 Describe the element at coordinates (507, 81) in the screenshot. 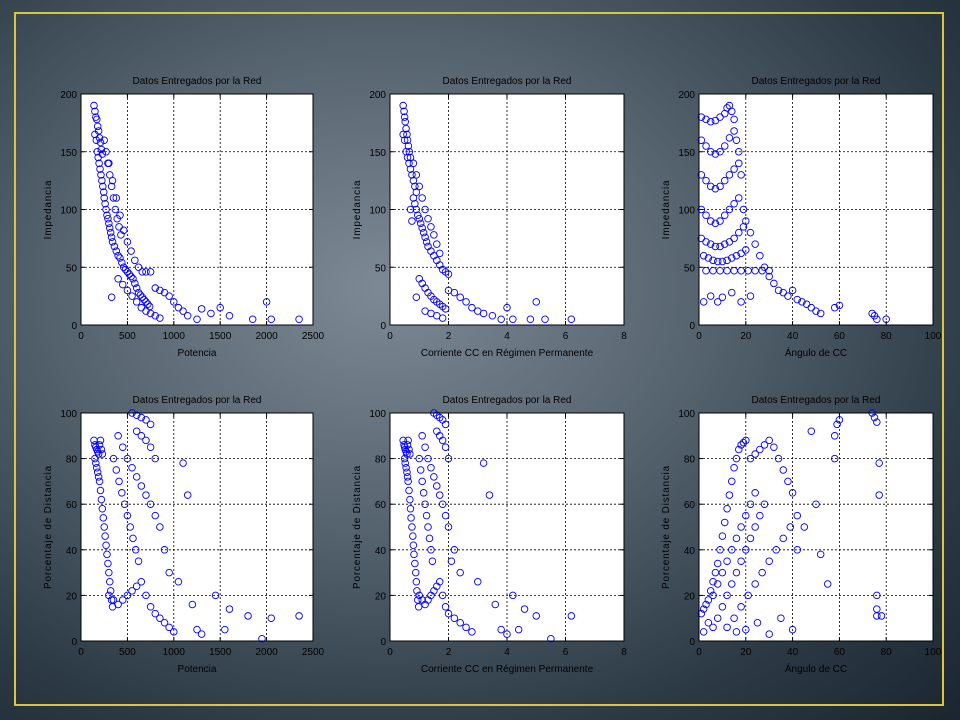

I see `chart-title: Datos Entregados por la Red` at that location.